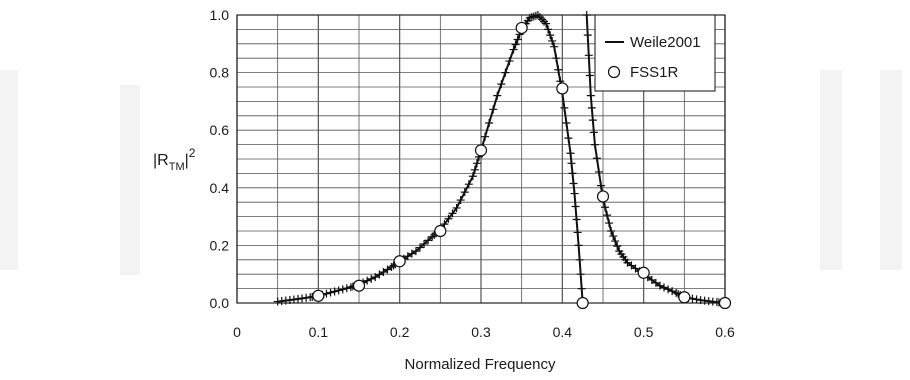  Describe the element at coordinates (481, 332) in the screenshot. I see `x-tick-label: 0.3` at that location.